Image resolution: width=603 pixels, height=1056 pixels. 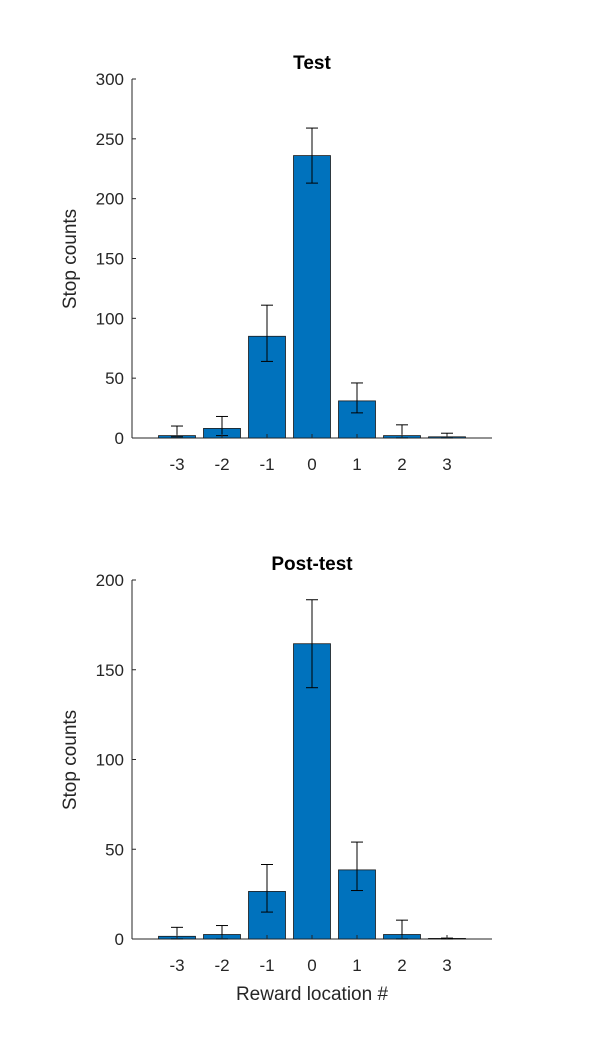 What do you see at coordinates (110, 139) in the screenshot?
I see `y-tick-label: 250` at bounding box center [110, 139].